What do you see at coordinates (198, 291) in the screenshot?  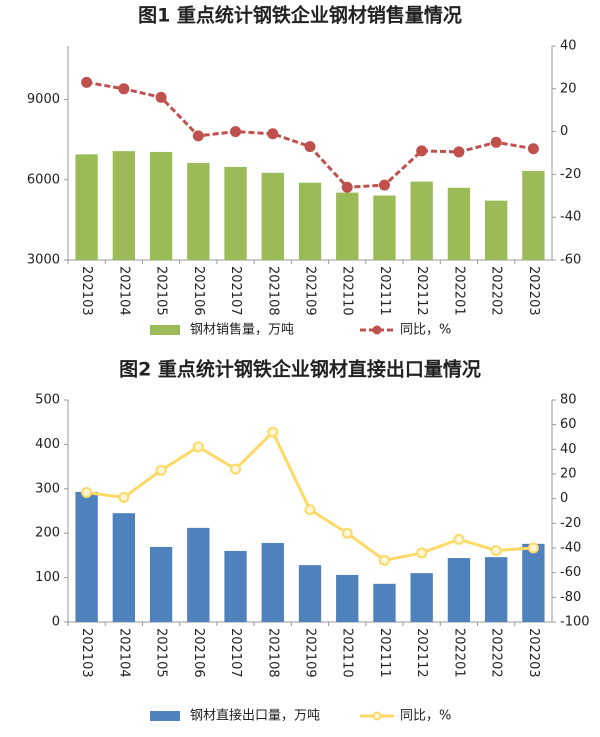 I see `x-tick-label: 202106` at bounding box center [198, 291].